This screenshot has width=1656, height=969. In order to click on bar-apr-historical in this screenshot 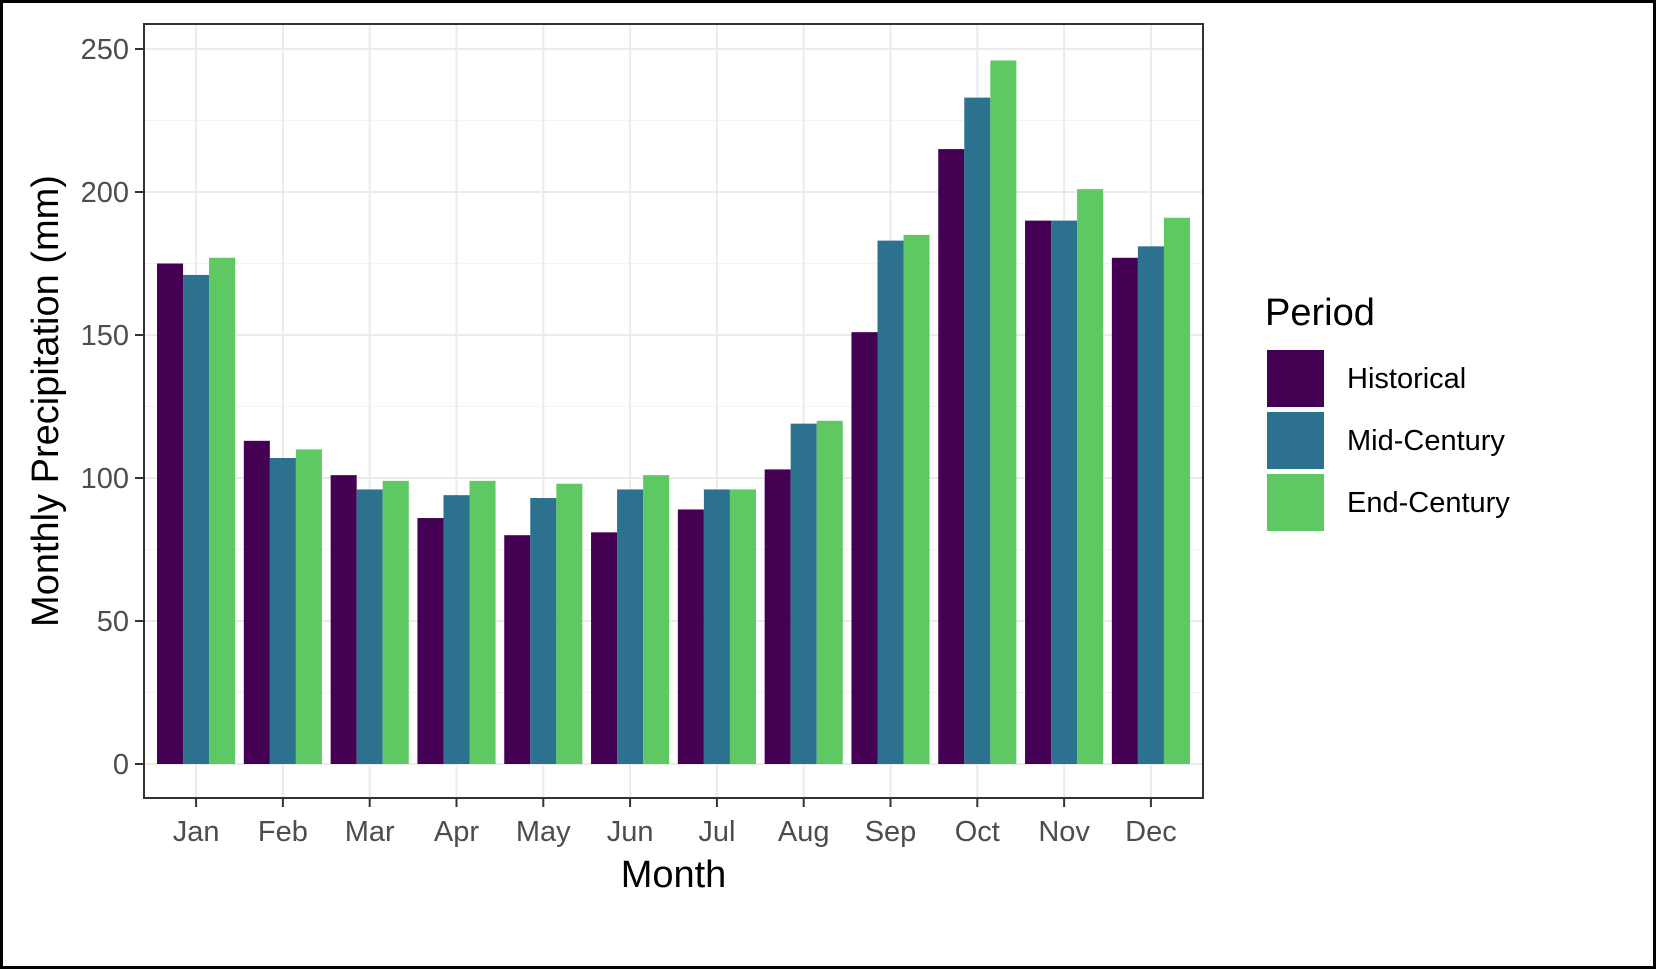, I will do `click(430, 641)`.